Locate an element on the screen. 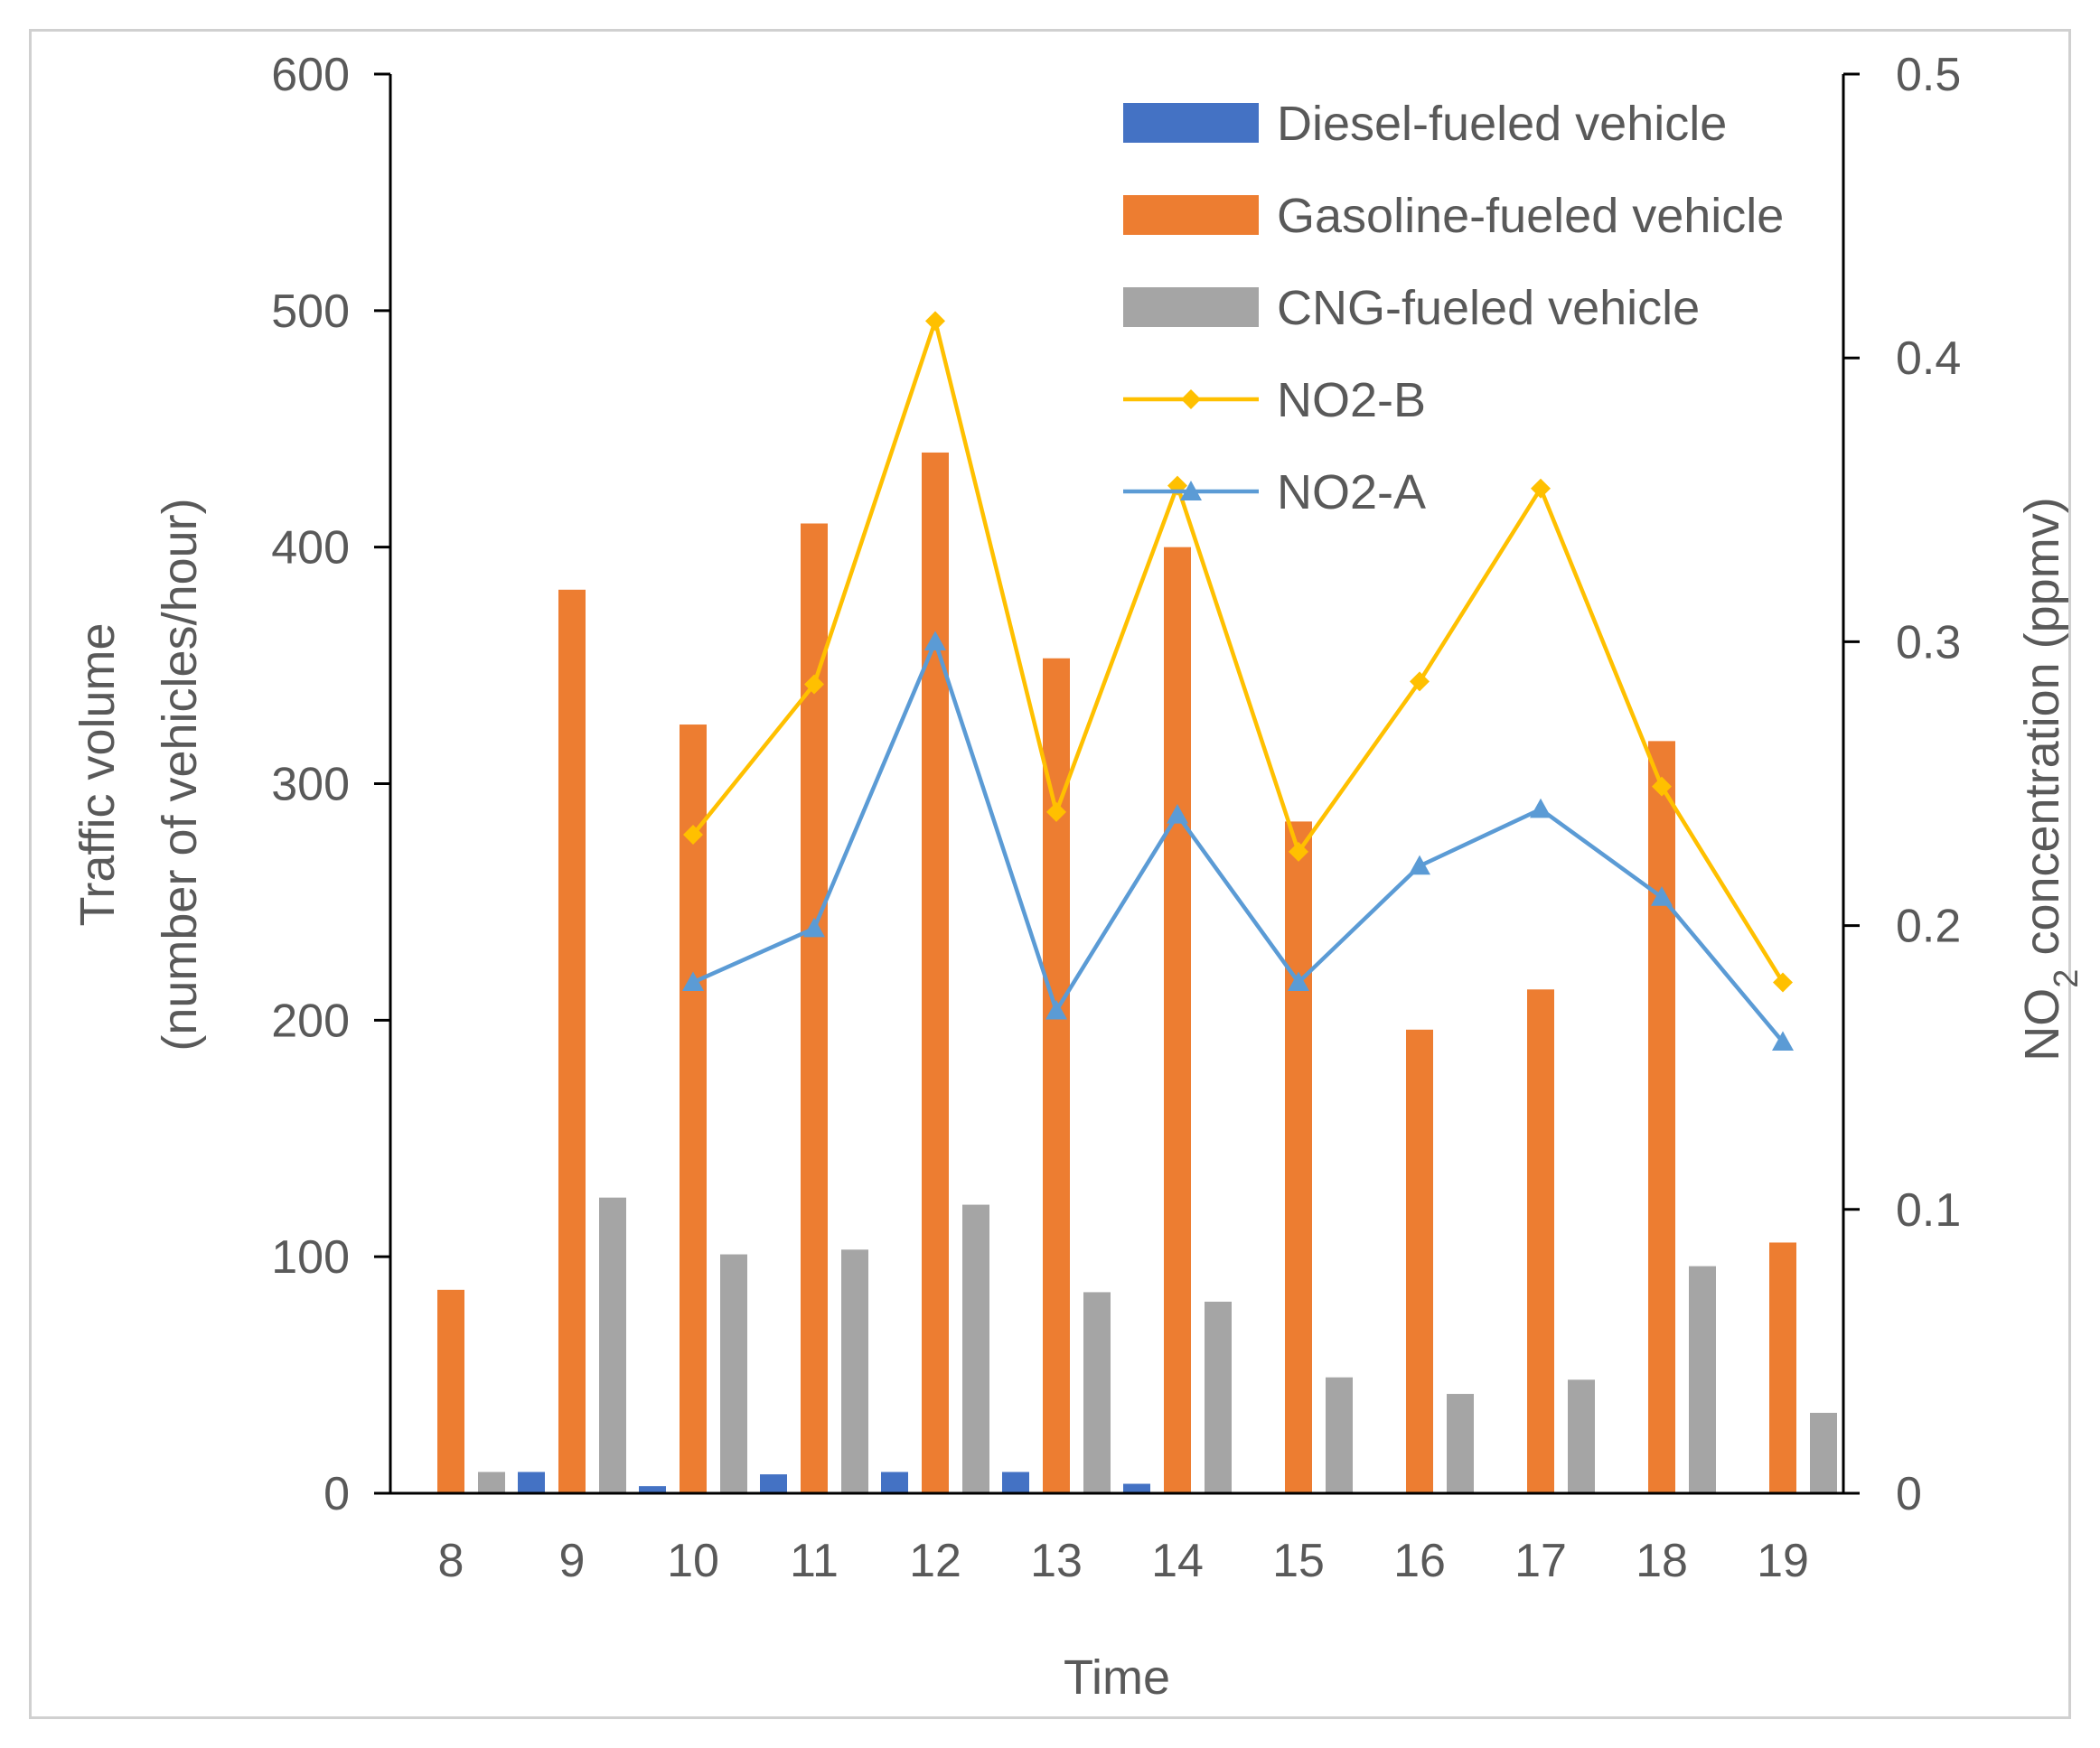  legend-label-no2-b: NO2-B is located at coordinates (1351, 400).